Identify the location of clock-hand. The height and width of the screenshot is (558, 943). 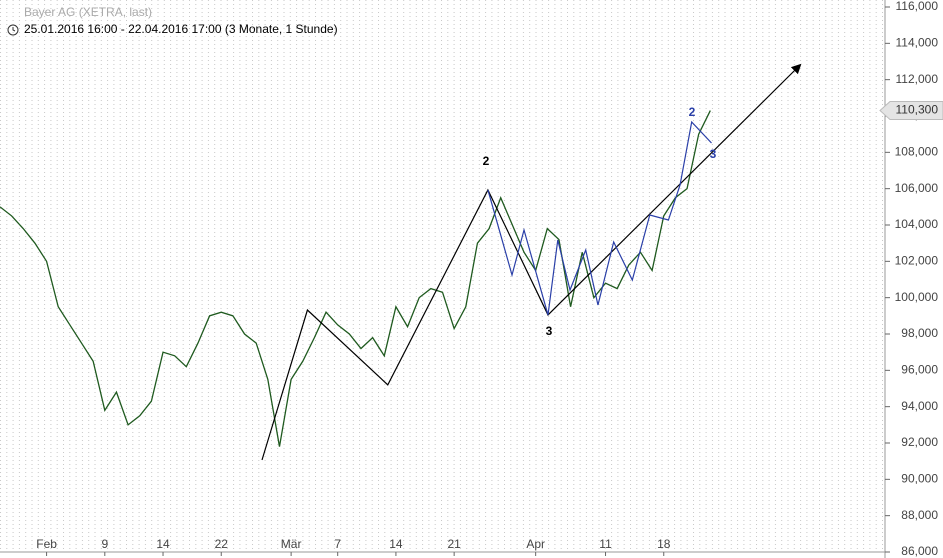
(14, 29).